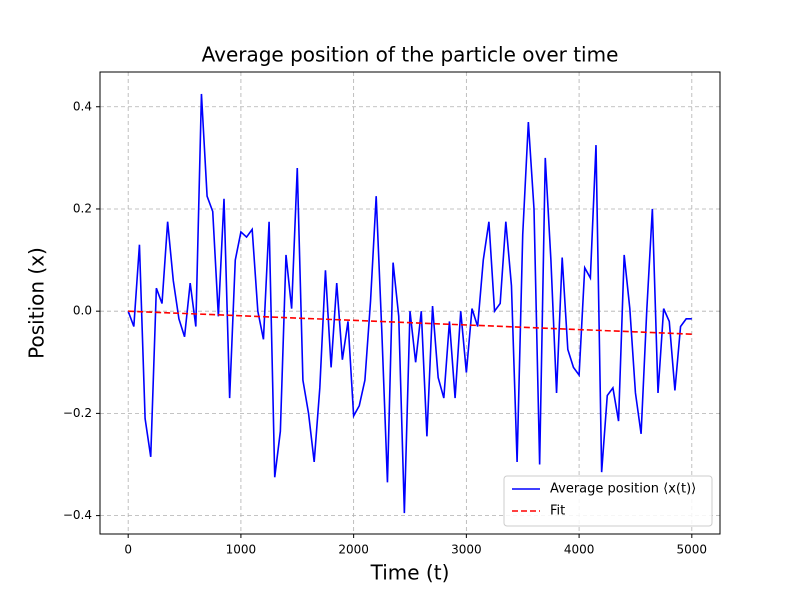 Image resolution: width=800 pixels, height=604 pixels. Describe the element at coordinates (82, 106) in the screenshot. I see `y-tick-label: 0.4` at that location.